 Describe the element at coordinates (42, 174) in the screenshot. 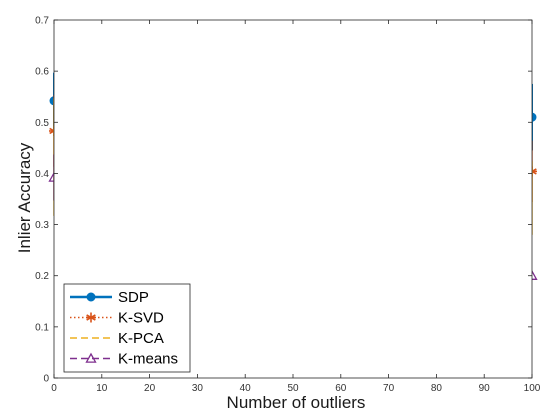

I see `y-tick-label: 0.4` at that location.